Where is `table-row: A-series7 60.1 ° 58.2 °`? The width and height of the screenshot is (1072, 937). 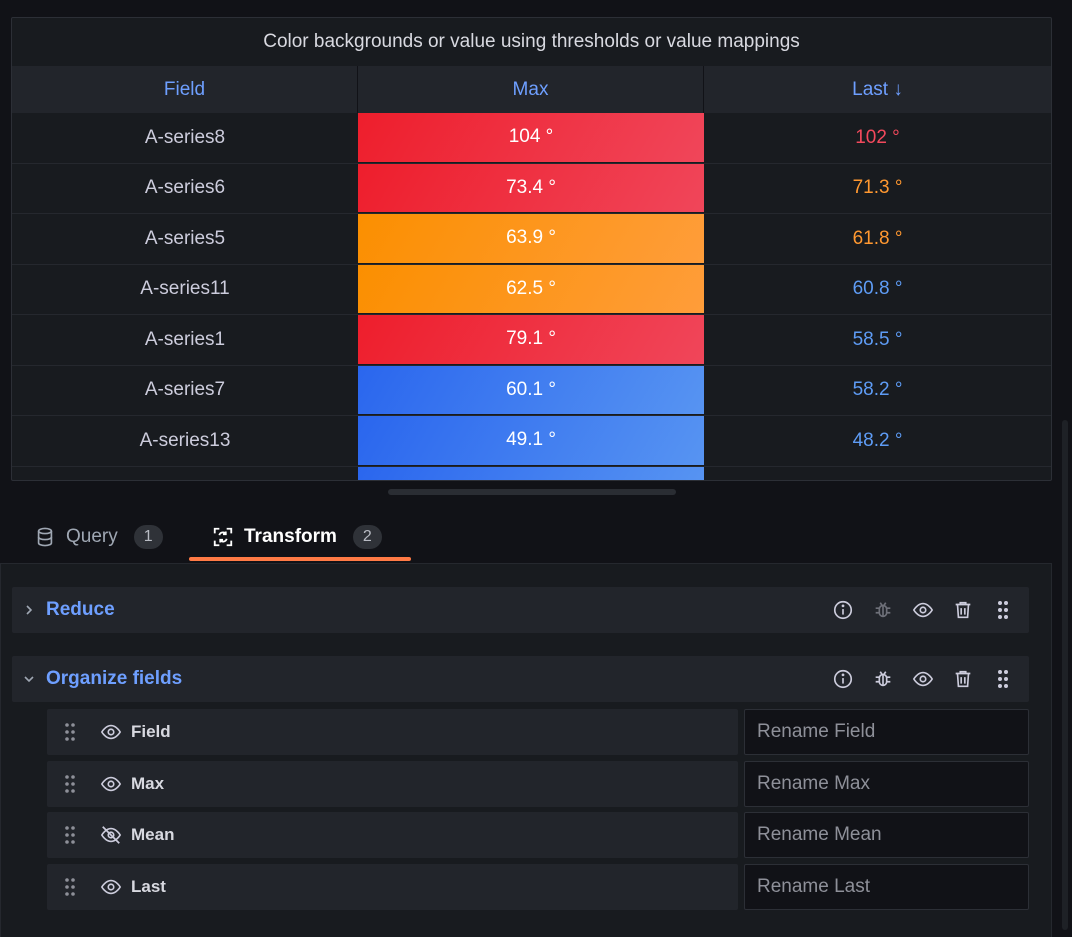
table-row: A-series7 60.1 ° 58.2 ° is located at coordinates (531, 390).